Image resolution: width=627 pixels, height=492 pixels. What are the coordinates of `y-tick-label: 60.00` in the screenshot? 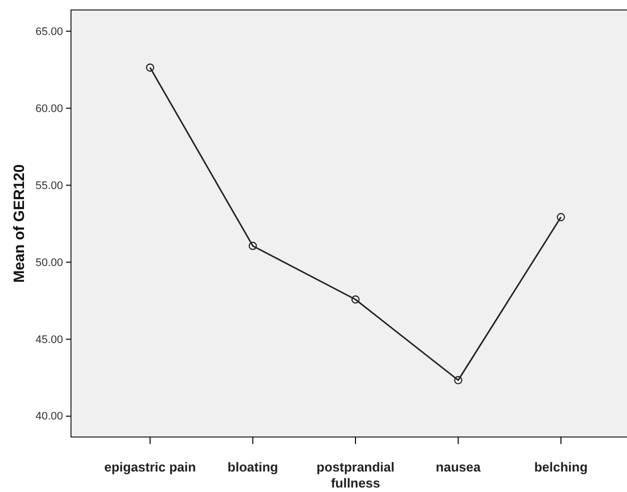 It's located at (49, 108).